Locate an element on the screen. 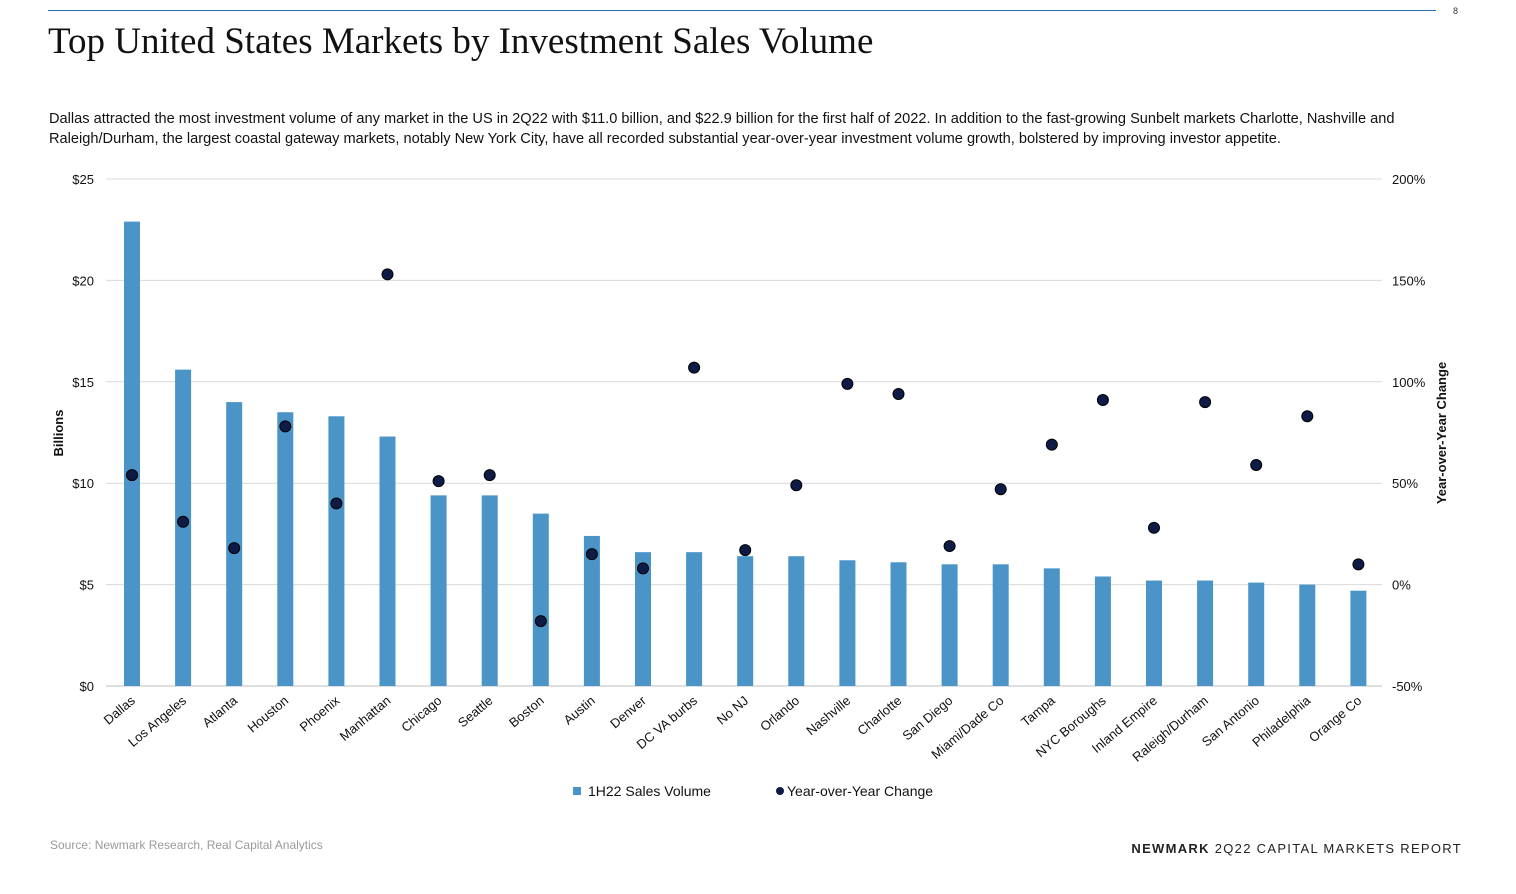 Image resolution: width=1516 pixels, height=894 pixels. x-tick-label: Charlotte is located at coordinates (879, 715).